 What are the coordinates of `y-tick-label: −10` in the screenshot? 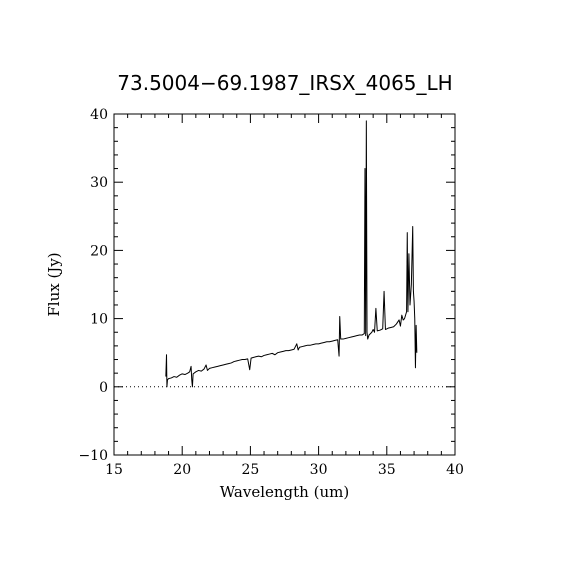 It's located at (93, 456).